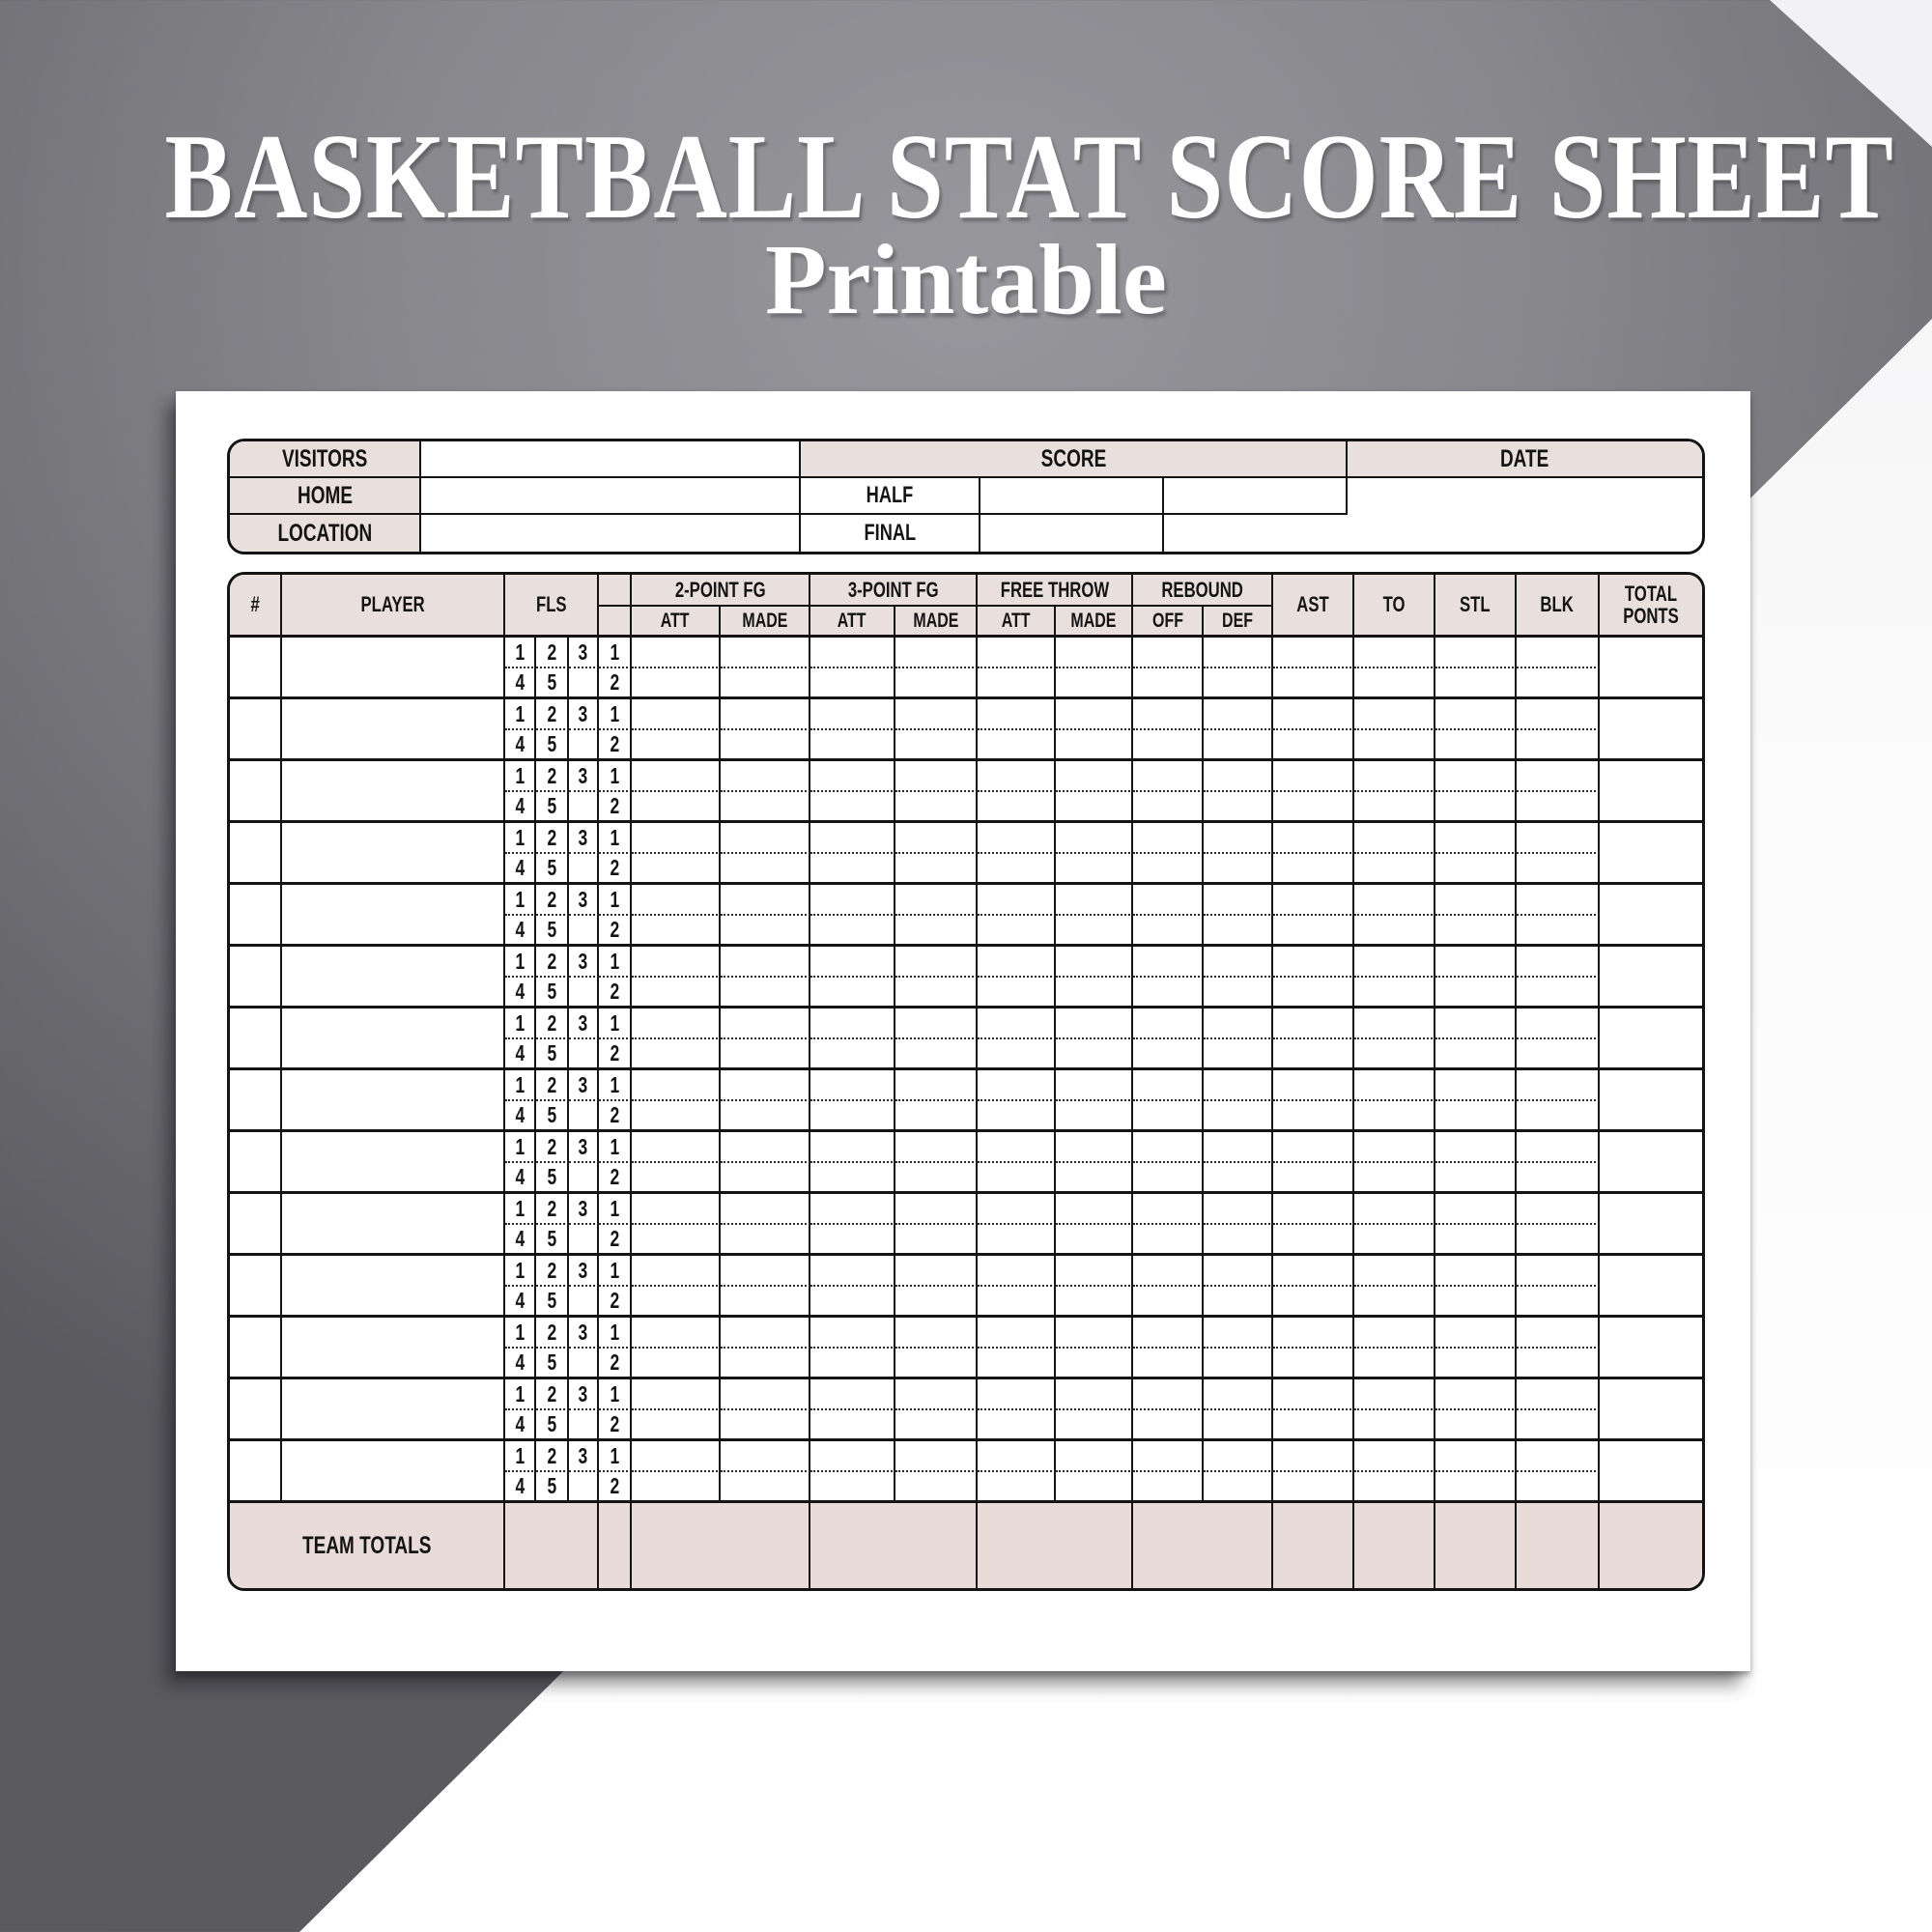 The height and width of the screenshot is (1932, 1932). What do you see at coordinates (520, 993) in the screenshot?
I see `foul-box-4: 4` at bounding box center [520, 993].